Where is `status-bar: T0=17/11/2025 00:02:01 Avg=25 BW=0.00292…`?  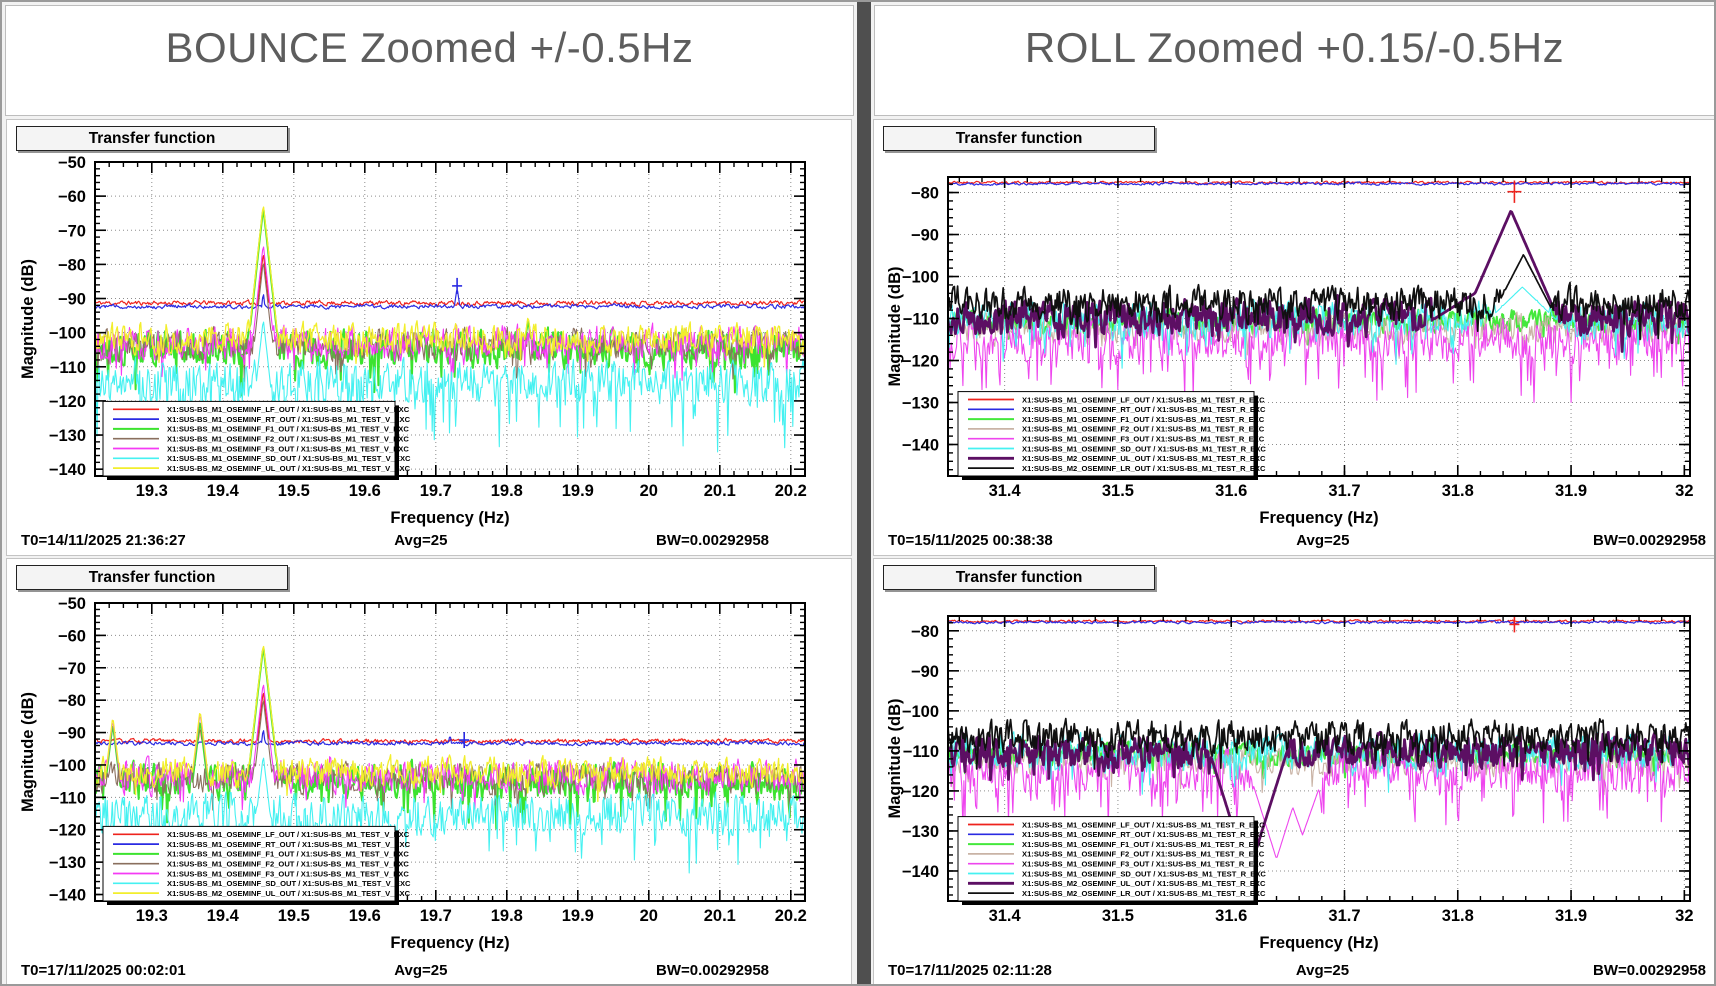
status-bar: T0=17/11/2025 00:02:01 Avg=25 BW=0.00292… is located at coordinates (395, 970).